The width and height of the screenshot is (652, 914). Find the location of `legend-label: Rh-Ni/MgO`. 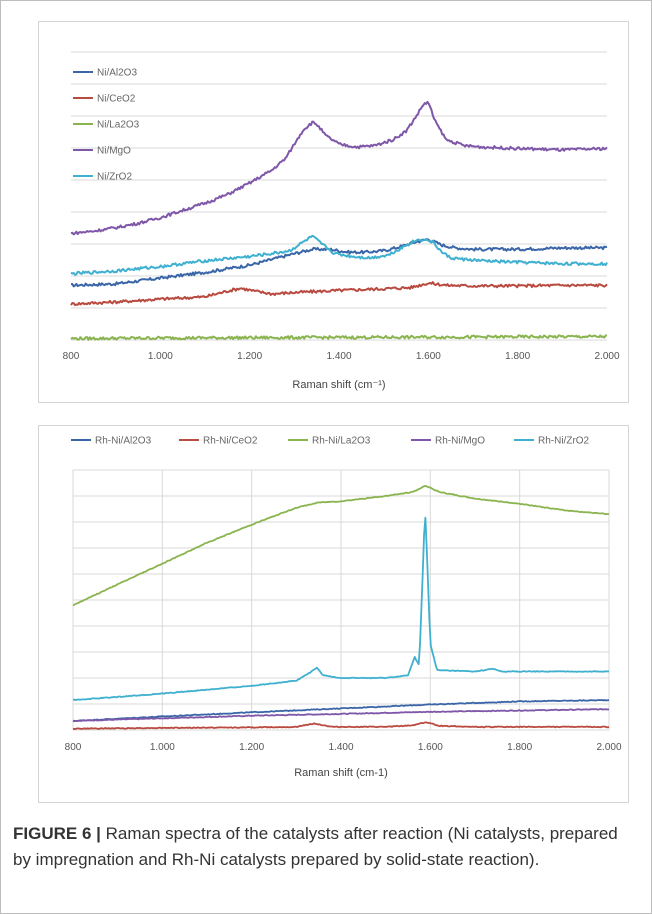

legend-label: Rh-Ni/MgO is located at coordinates (460, 441).